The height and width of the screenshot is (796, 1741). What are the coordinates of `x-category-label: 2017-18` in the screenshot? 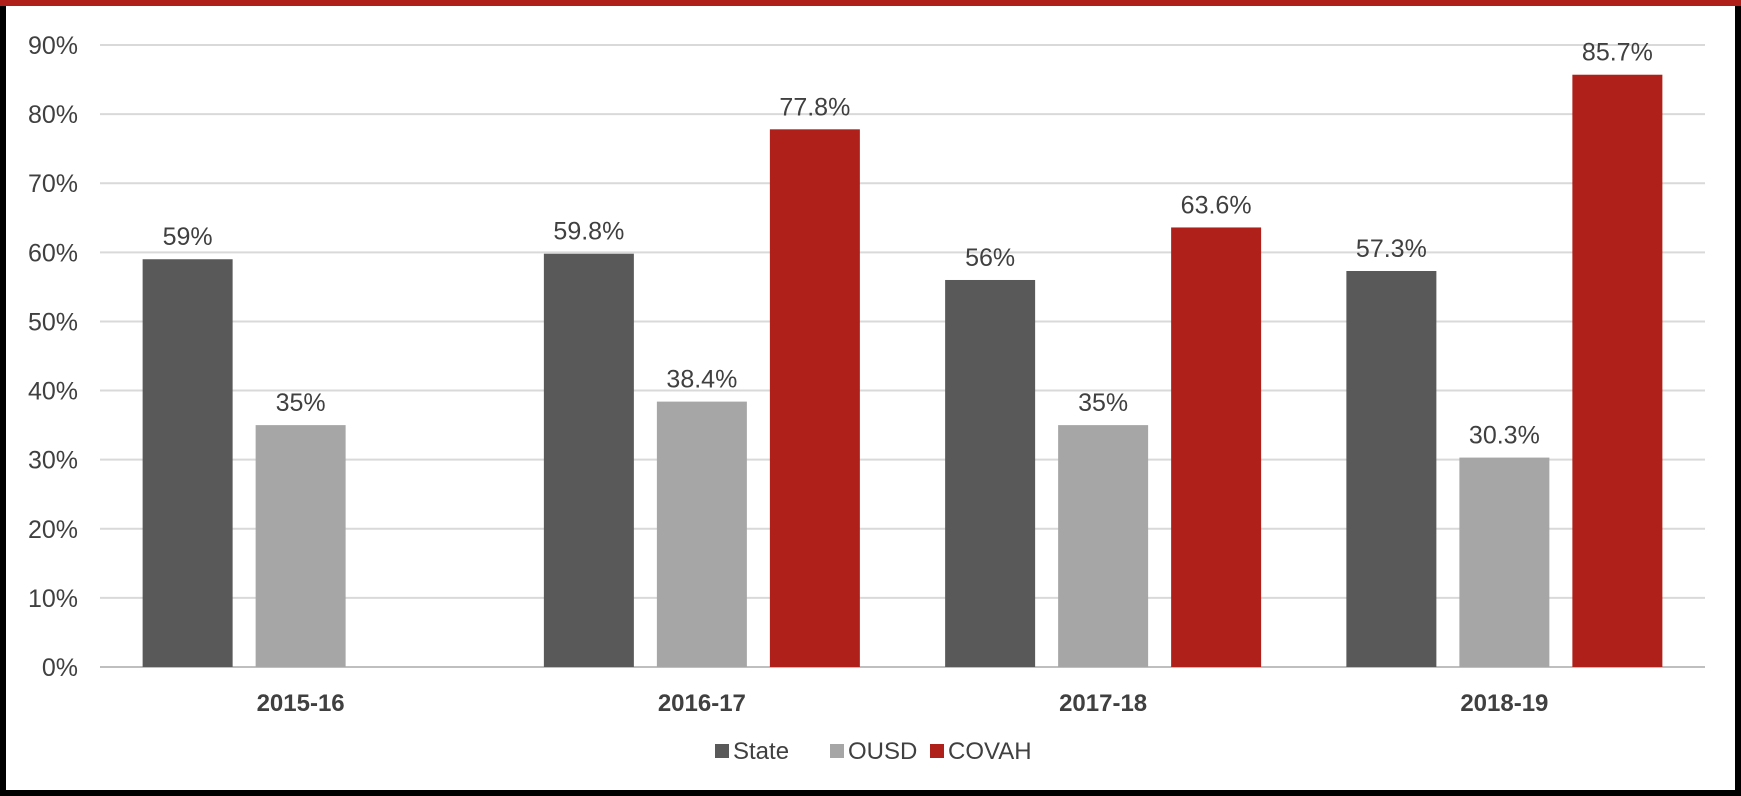 It's located at (1103, 703).